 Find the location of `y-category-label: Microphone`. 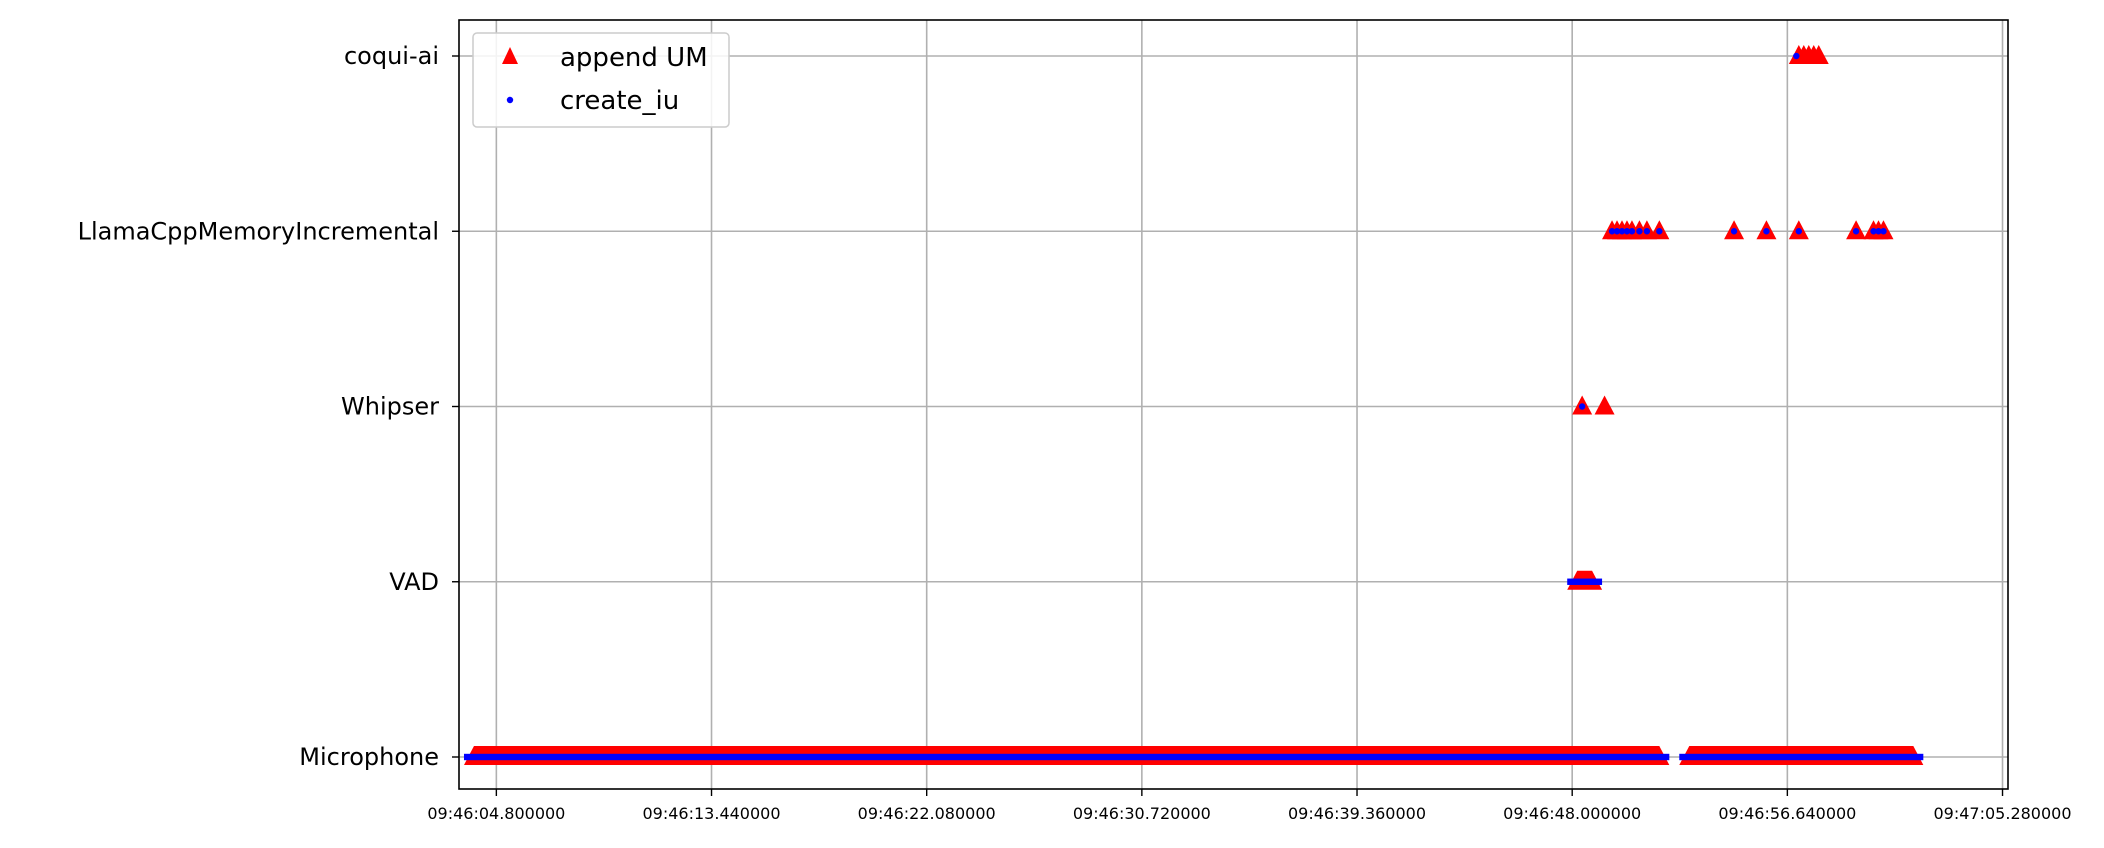

y-category-label: Microphone is located at coordinates (369, 757).